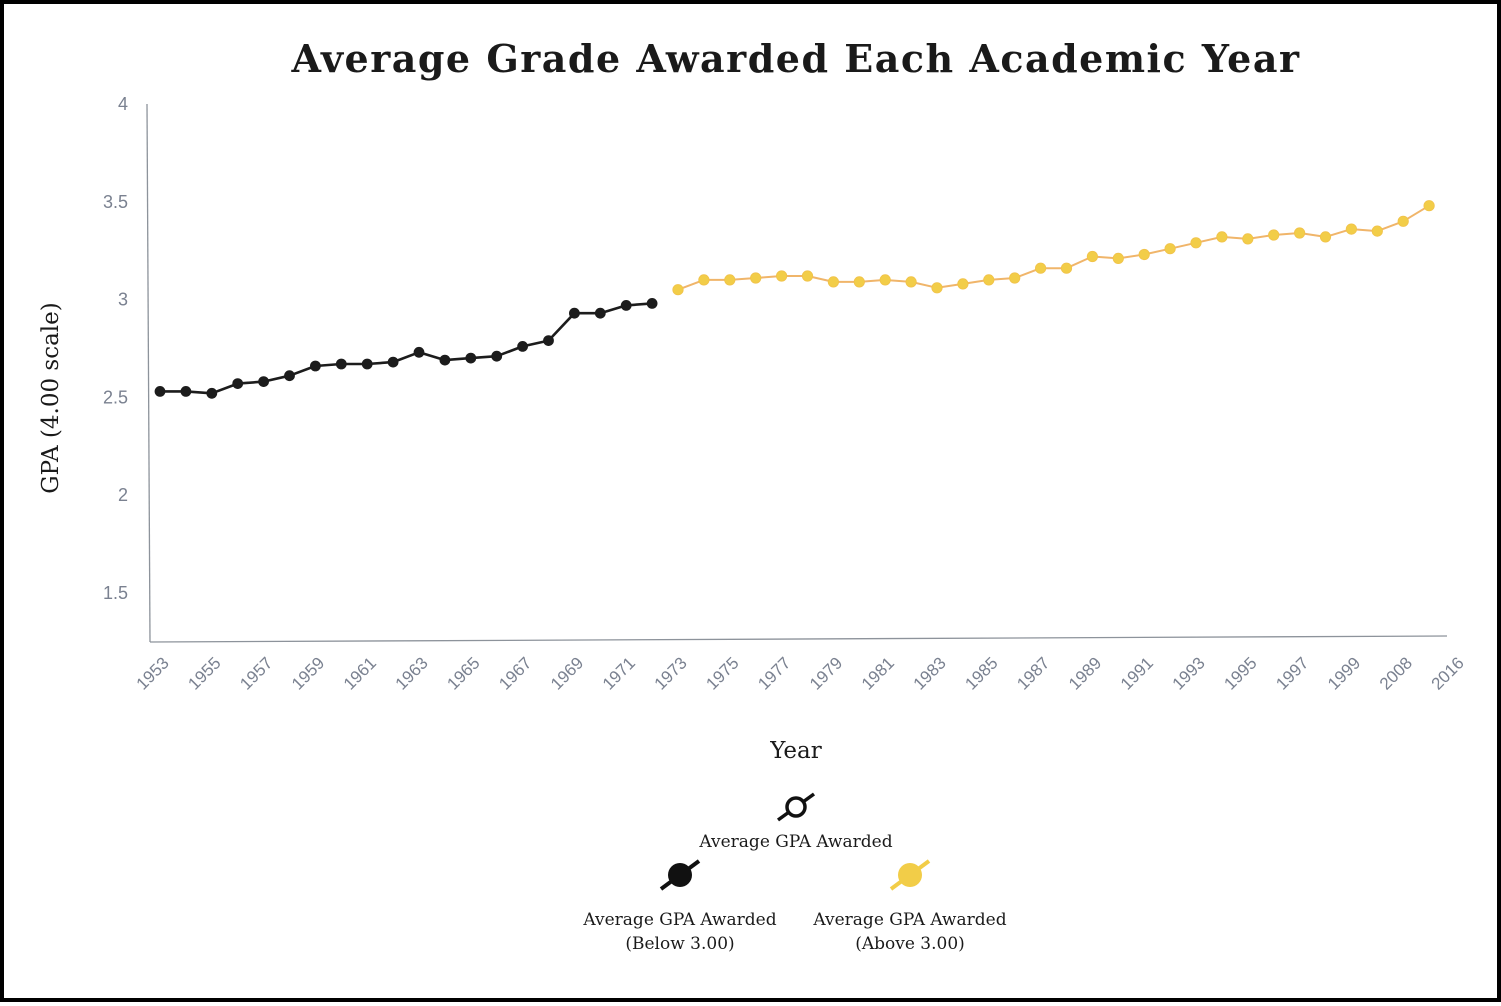 The image size is (1501, 1006). I want to click on x-tick-label: 1983, so click(930, 673).